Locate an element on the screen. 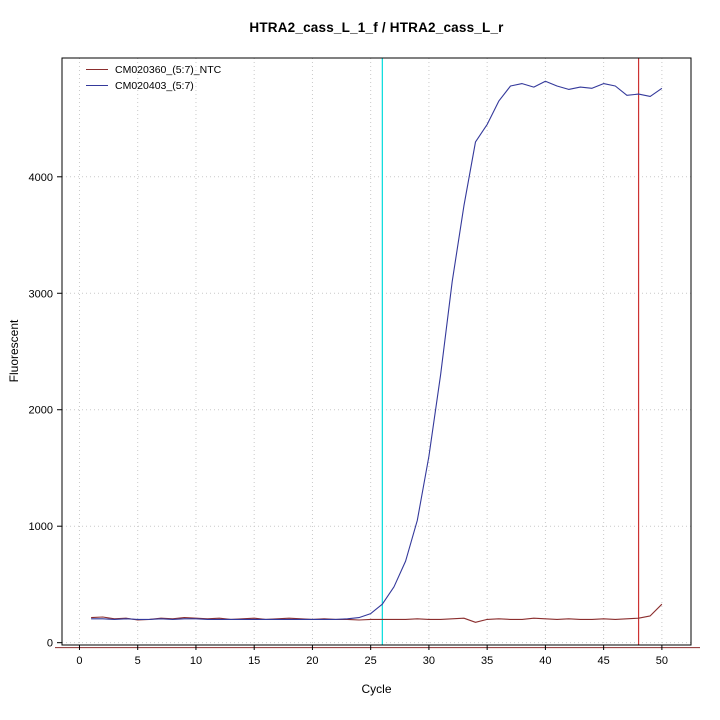 The image size is (720, 720). y-tick-label: 4000 is located at coordinates (41, 178).